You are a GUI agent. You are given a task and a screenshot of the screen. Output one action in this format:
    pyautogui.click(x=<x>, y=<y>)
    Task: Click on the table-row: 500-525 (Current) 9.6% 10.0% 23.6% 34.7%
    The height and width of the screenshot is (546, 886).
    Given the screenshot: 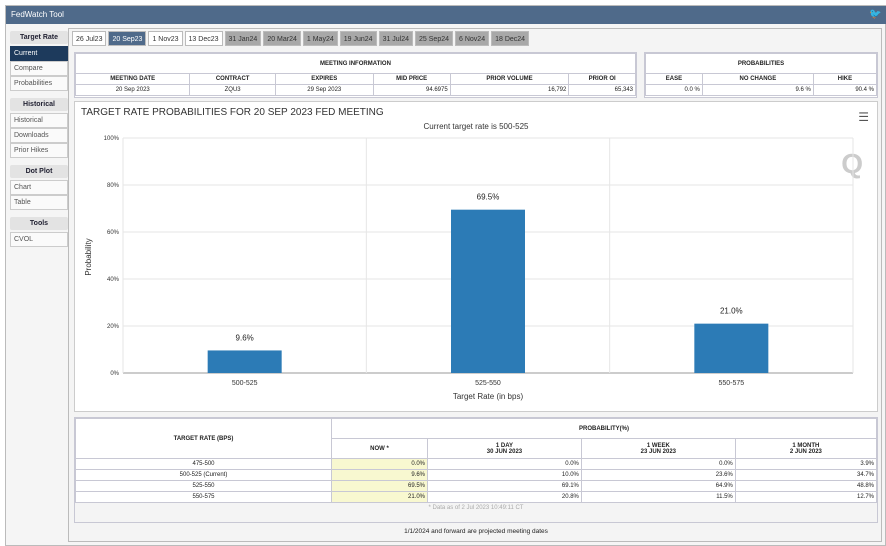 What is the action you would take?
    pyautogui.click(x=476, y=475)
    